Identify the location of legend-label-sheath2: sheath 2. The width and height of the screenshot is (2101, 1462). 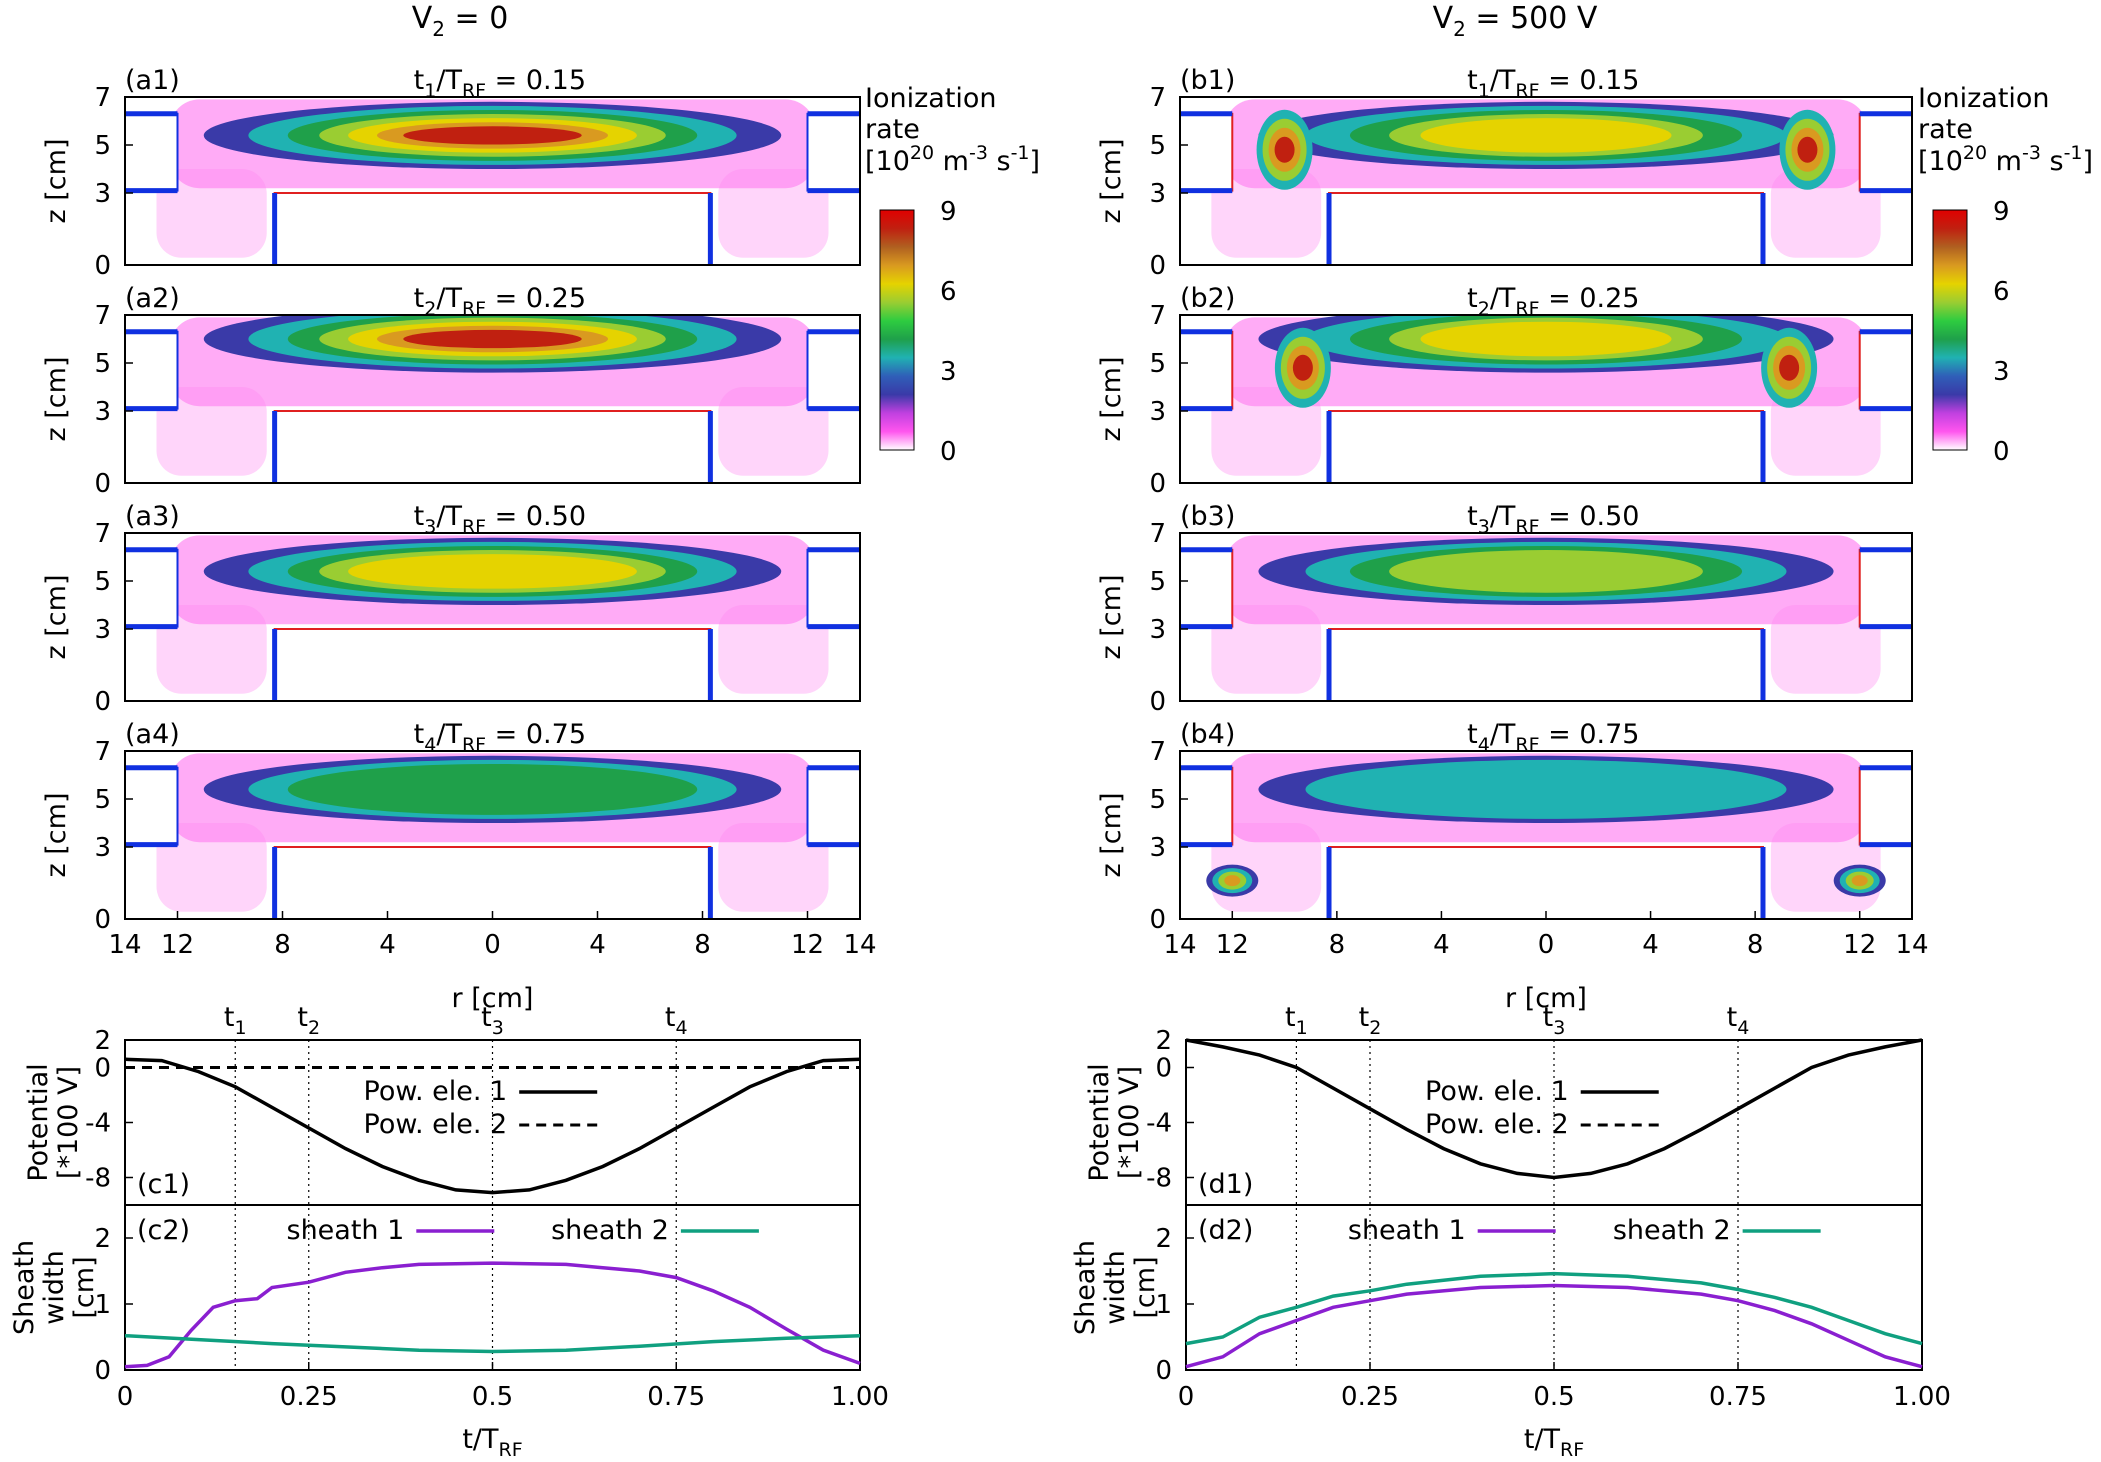
(1672, 1230).